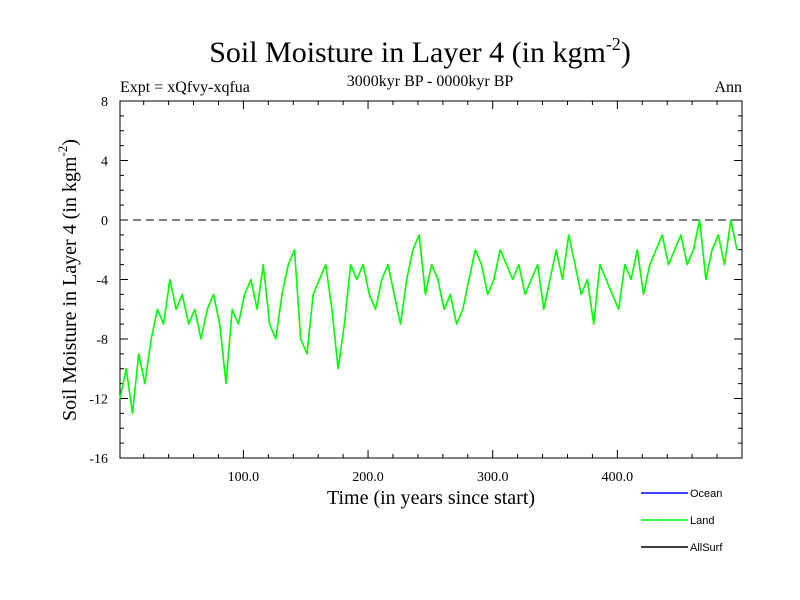  Describe the element at coordinates (98, 459) in the screenshot. I see `y-tick-label: -16` at that location.